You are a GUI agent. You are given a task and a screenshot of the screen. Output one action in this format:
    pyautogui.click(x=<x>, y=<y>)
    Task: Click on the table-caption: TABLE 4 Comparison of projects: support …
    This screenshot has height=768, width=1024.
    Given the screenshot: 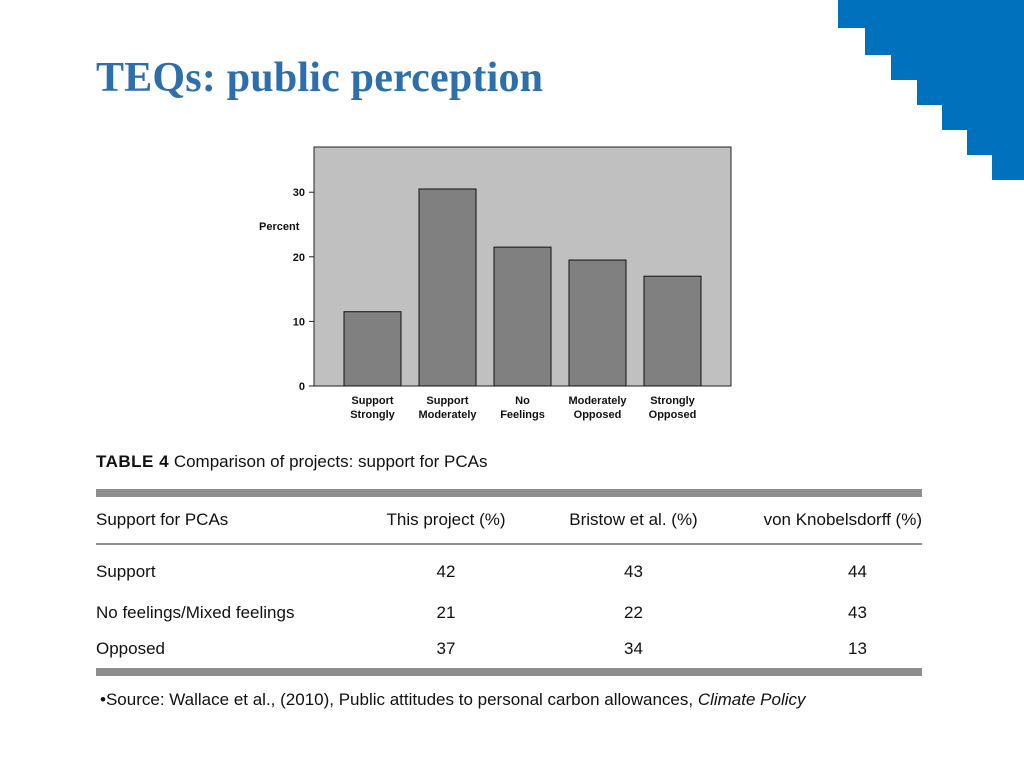 What is the action you would take?
    pyautogui.click(x=292, y=462)
    